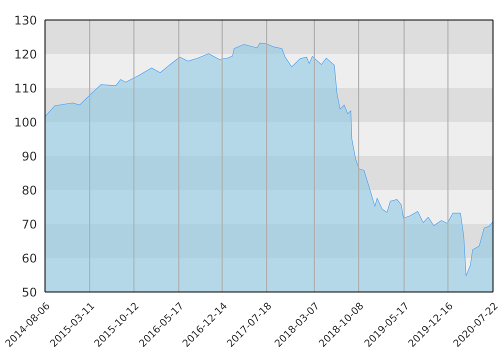  I want to click on y-tick-label: 110, so click(25, 88).